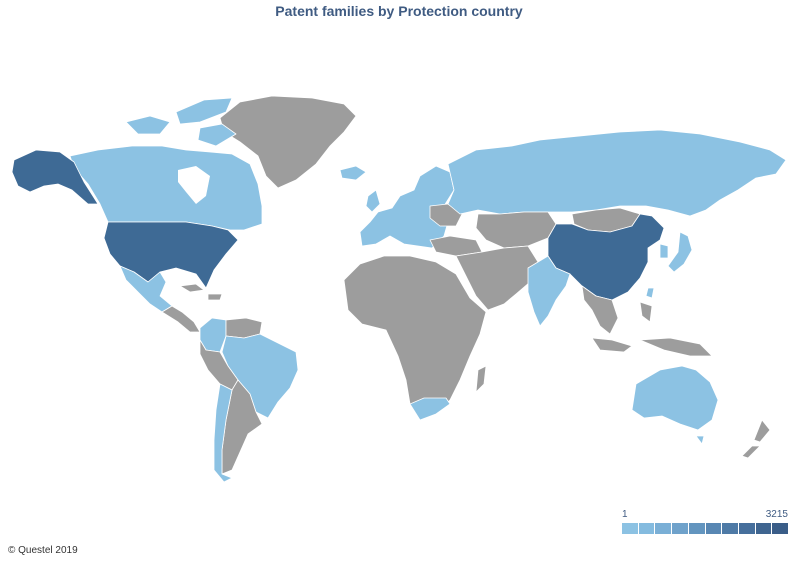 This screenshot has width=798, height=561. I want to click on country-madagascar, so click(481, 379).